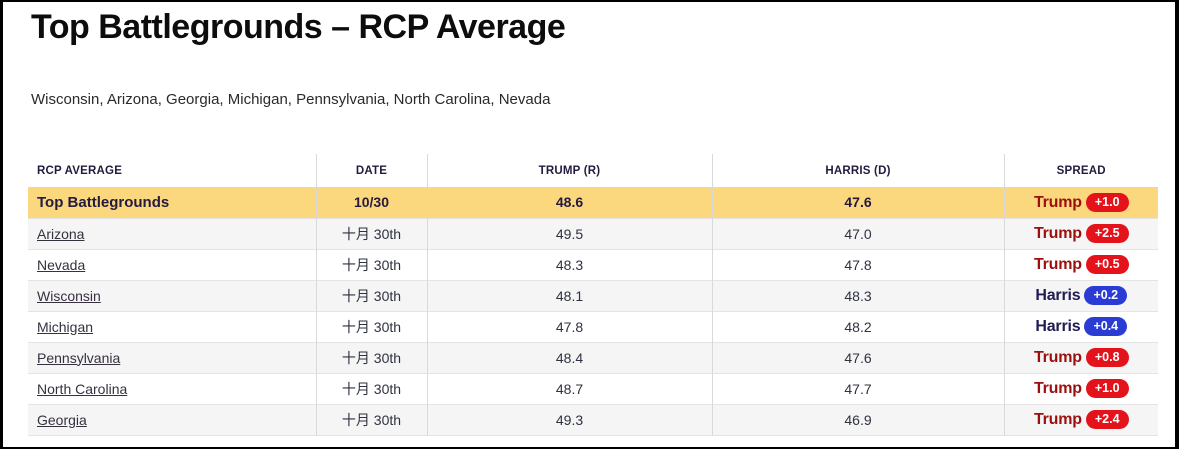  I want to click on trump-value: 48.3, so click(569, 264).